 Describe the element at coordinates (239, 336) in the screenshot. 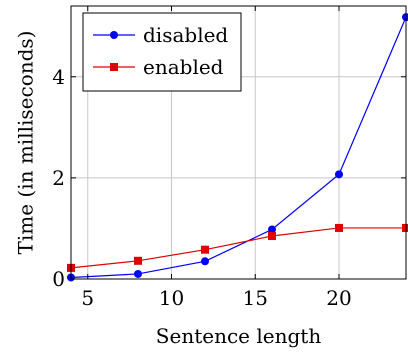

I see `x-axis-title: Sentence length` at that location.